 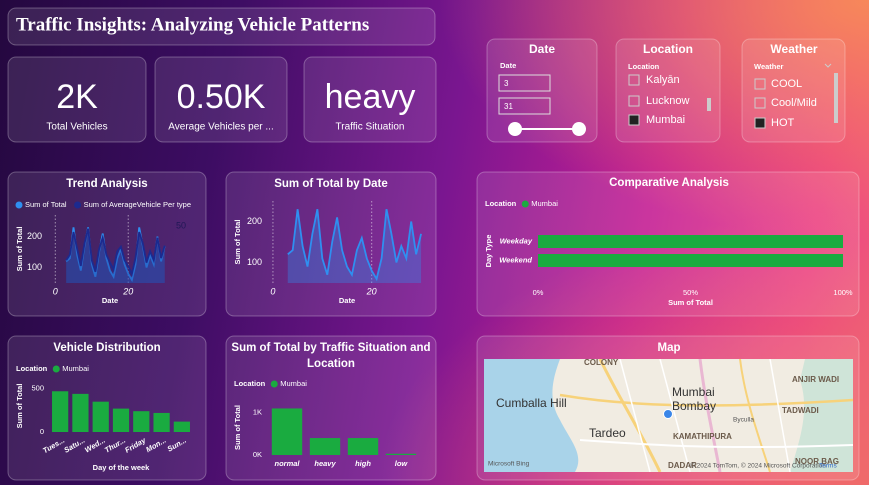 I want to click on map-label: Bombay, so click(x=694, y=406).